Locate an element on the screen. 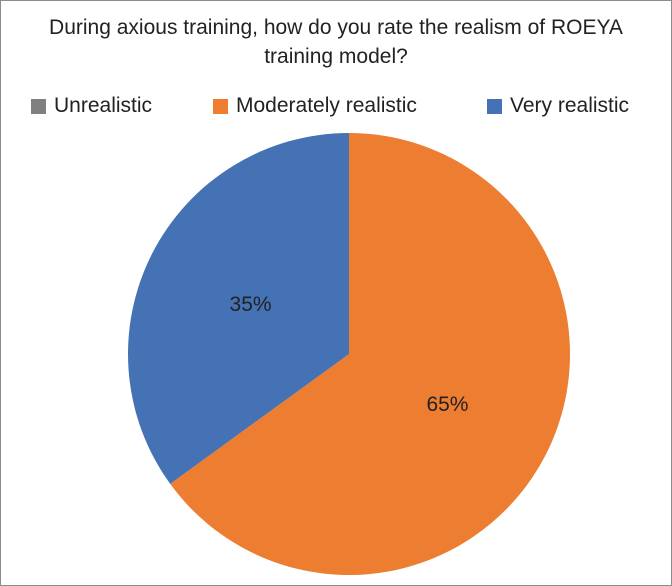  legend-item-moderately-realistic: Moderately realistic is located at coordinates (315, 106).